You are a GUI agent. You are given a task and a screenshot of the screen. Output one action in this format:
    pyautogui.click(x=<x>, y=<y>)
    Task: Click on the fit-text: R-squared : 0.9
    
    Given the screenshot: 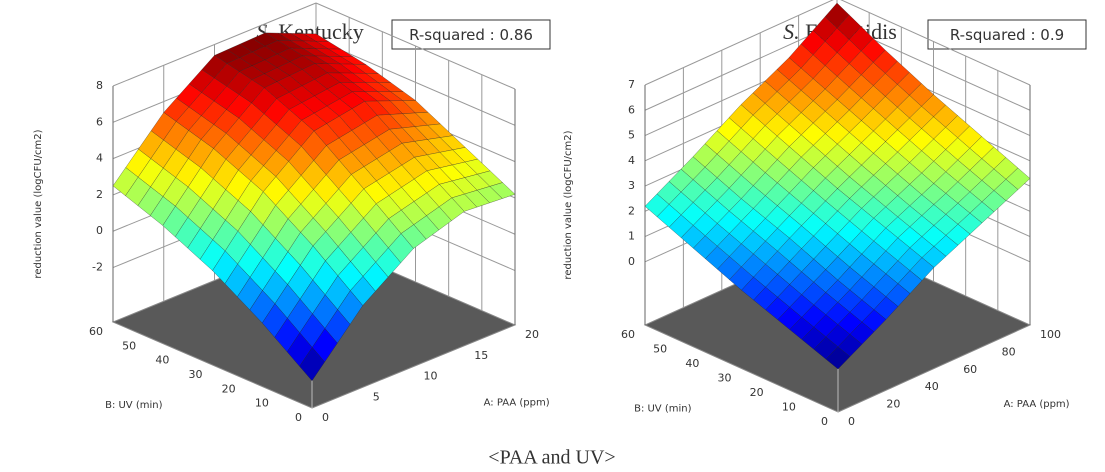 What is the action you would take?
    pyautogui.click(x=1007, y=35)
    